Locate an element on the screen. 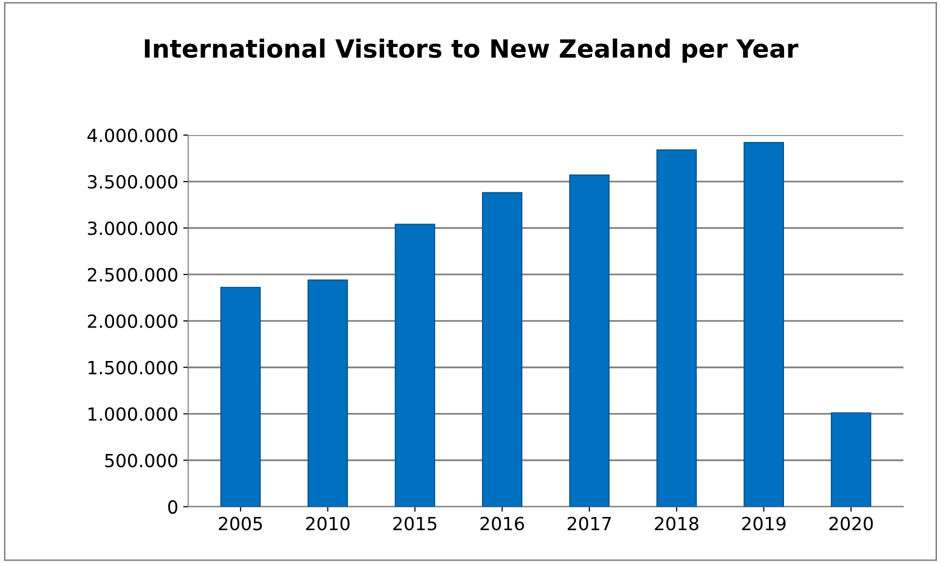  x-tick-label: 2020 is located at coordinates (851, 523).